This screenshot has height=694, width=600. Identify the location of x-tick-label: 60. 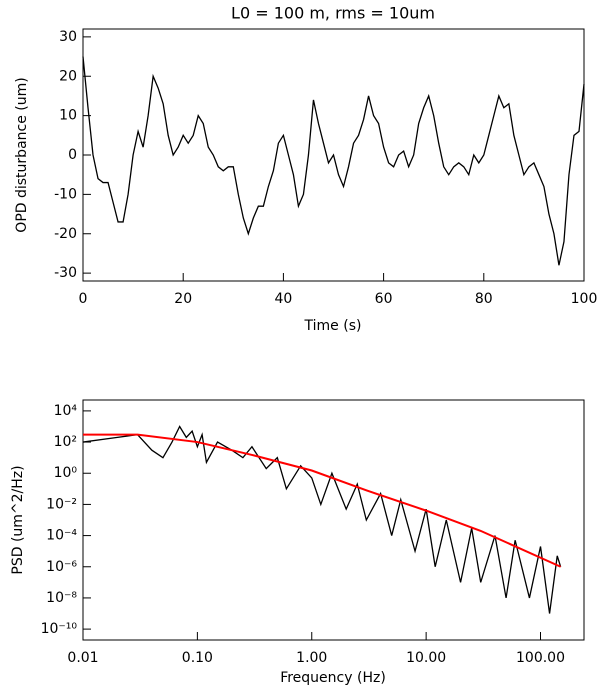
(384, 299).